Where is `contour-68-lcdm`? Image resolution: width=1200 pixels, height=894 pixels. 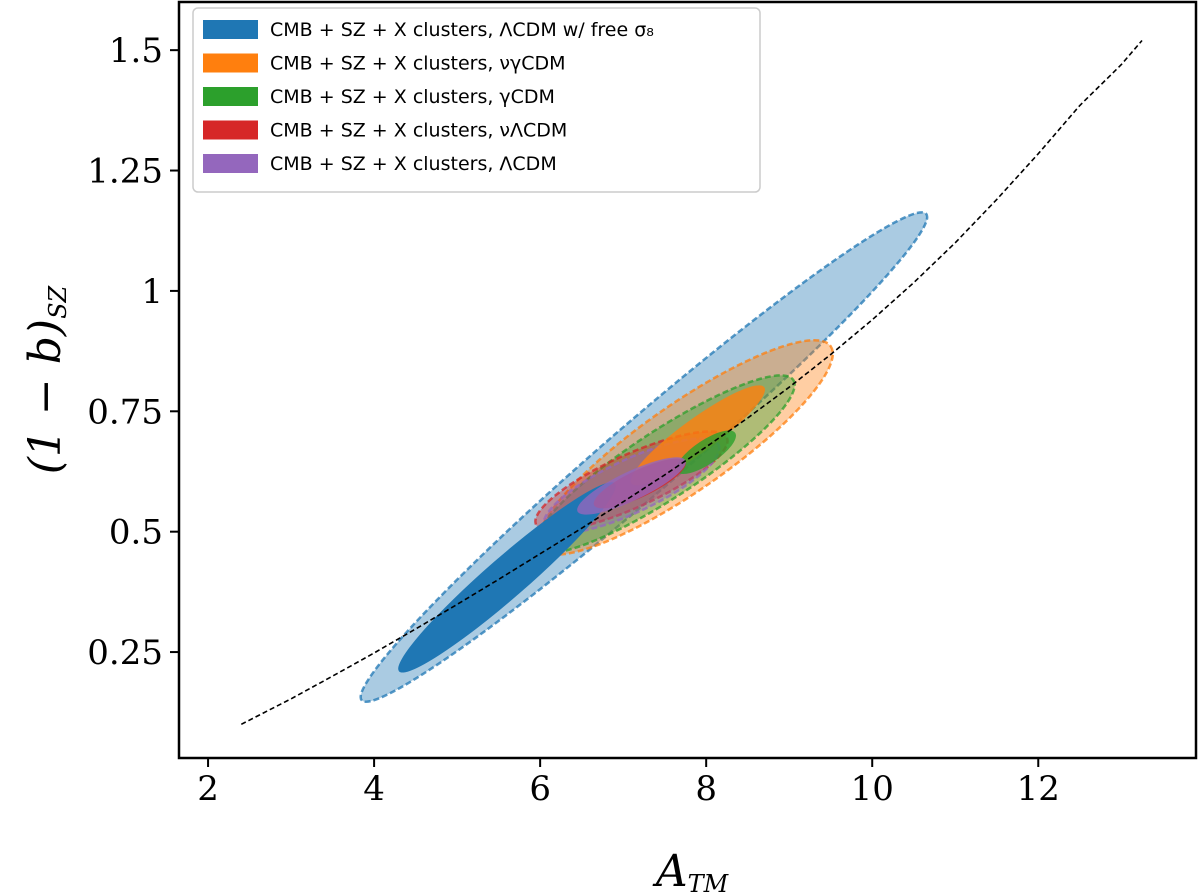
contour-68-lcdm is located at coordinates (631, 486).